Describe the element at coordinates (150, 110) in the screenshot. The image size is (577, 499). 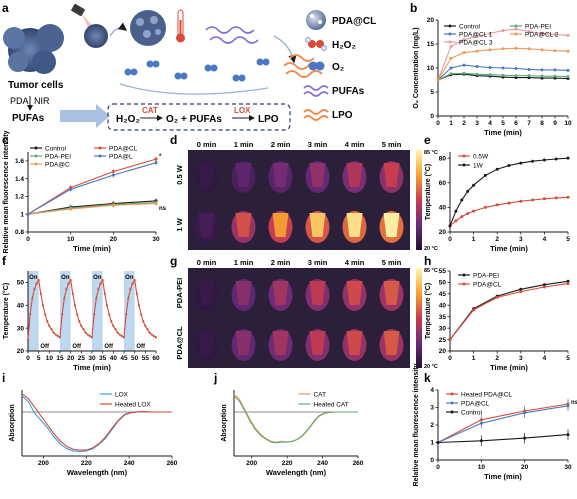
I see `reaction-cat-label: CAT` at that location.